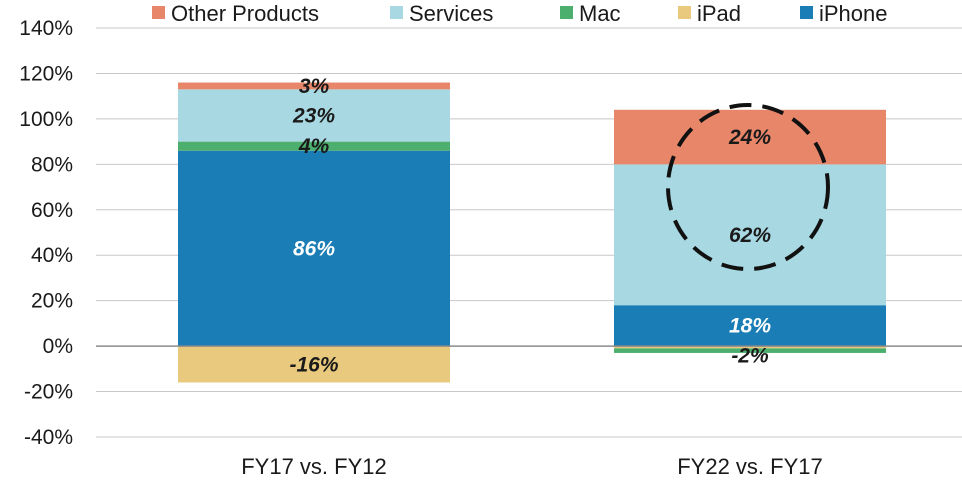  I want to click on data-label-ipad: -16%, so click(313, 364).